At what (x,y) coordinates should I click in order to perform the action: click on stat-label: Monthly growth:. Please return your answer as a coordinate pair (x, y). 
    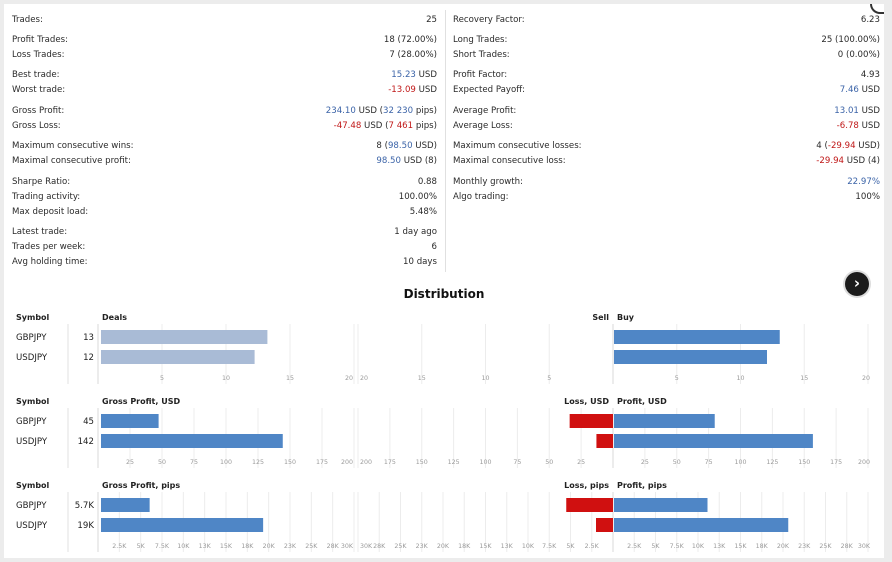
    Looking at the image, I should click on (488, 182).